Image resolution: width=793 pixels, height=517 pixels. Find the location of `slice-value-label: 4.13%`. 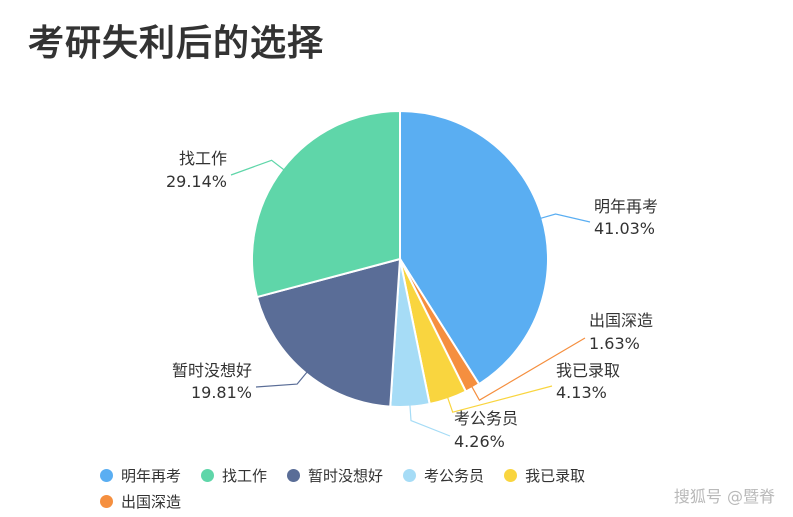

slice-value-label: 4.13% is located at coordinates (581, 392).